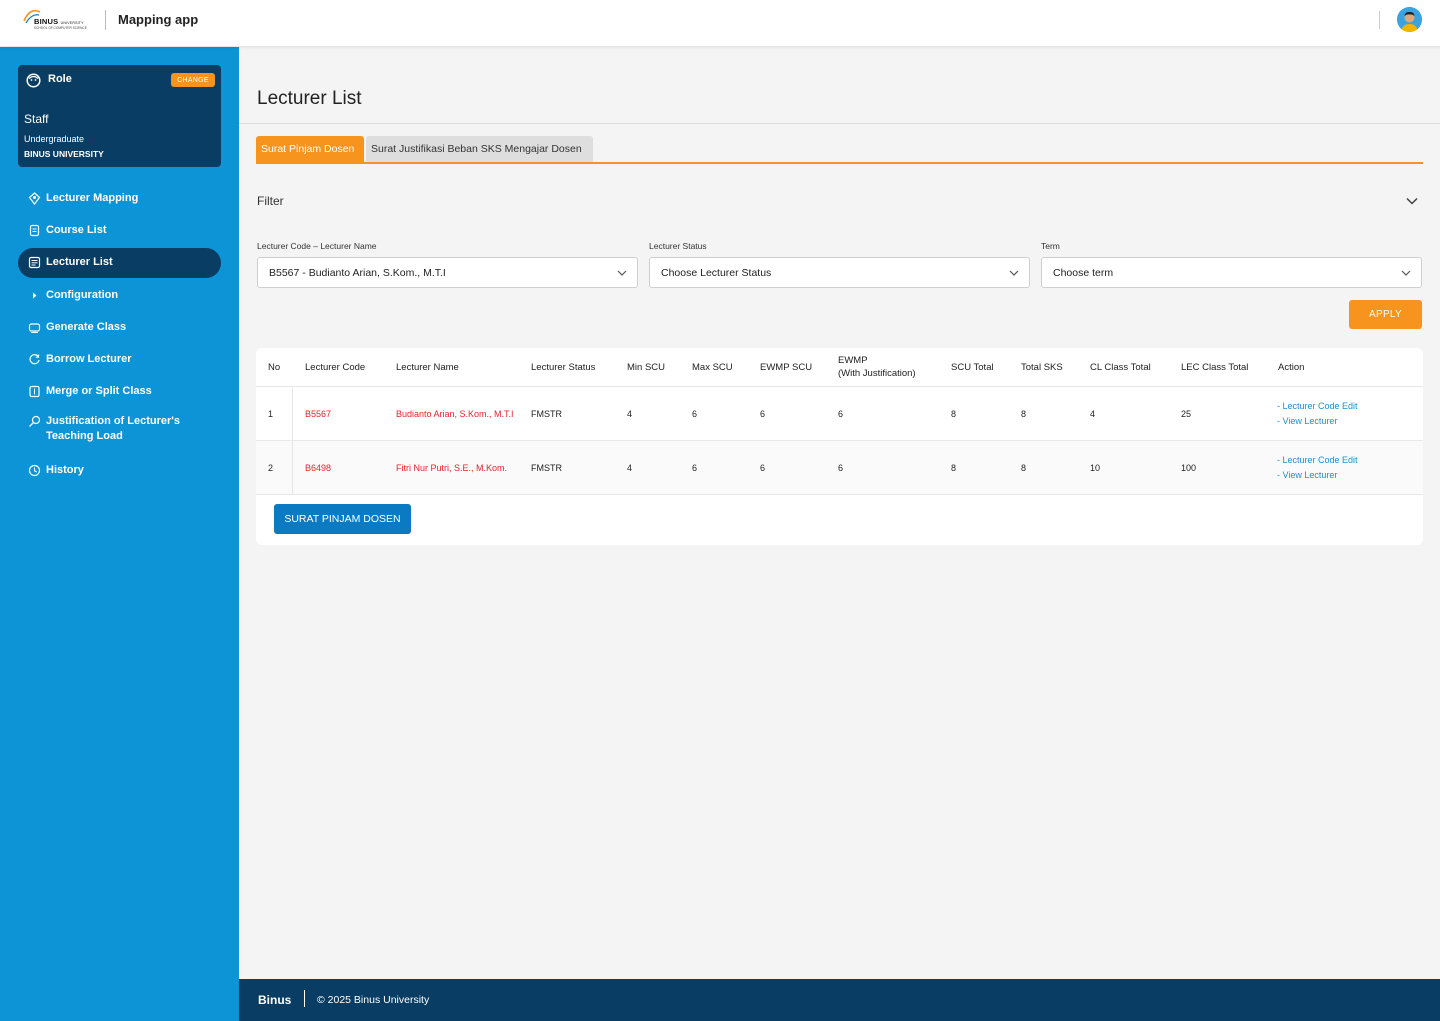 This screenshot has width=1440, height=1021. Describe the element at coordinates (119, 392) in the screenshot. I see `sidebar-item-merge-split-class: Merge or Split Class` at that location.